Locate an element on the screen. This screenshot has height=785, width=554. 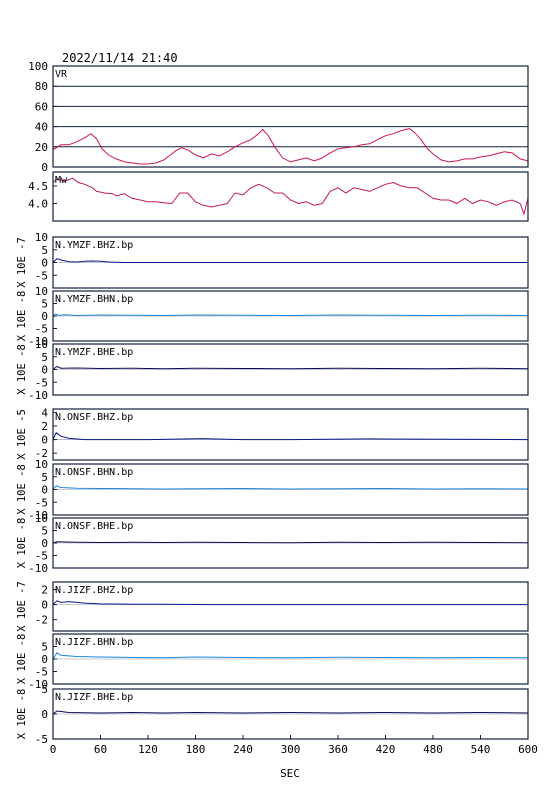
x-tick-label: 540 is located at coordinates (481, 749).